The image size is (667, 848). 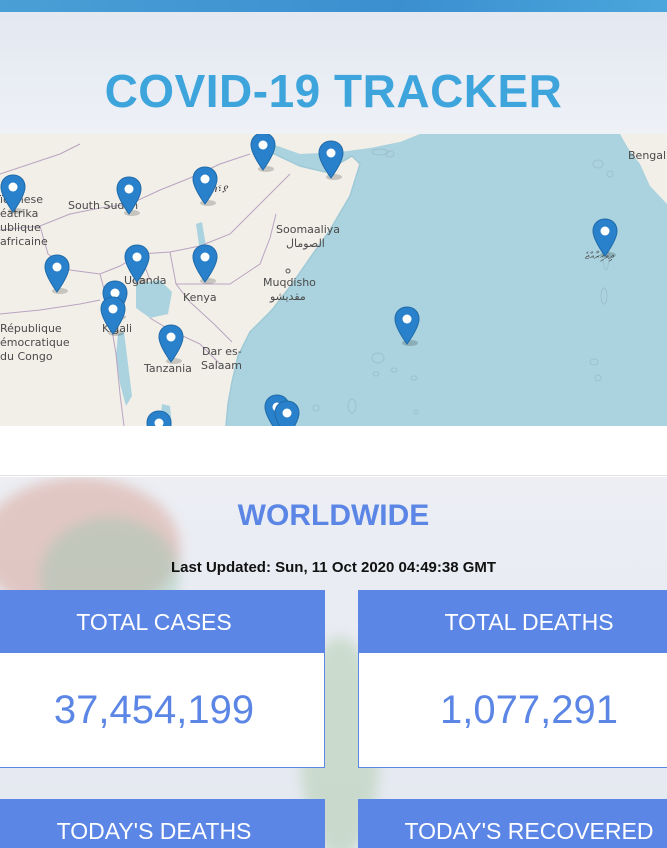 What do you see at coordinates (333, 6) in the screenshot?
I see `top-bar` at bounding box center [333, 6].